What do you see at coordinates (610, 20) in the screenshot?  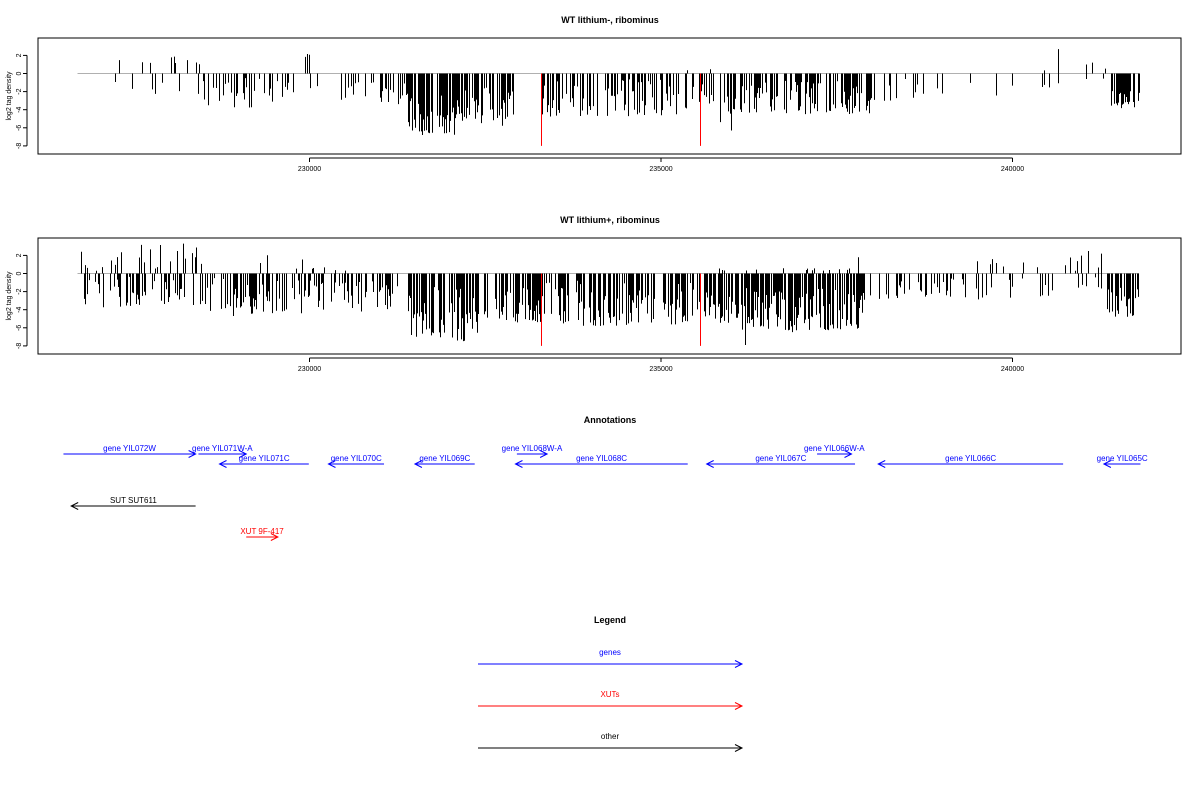 I see `panel-1-title: WT lithium-, ribominus` at bounding box center [610, 20].